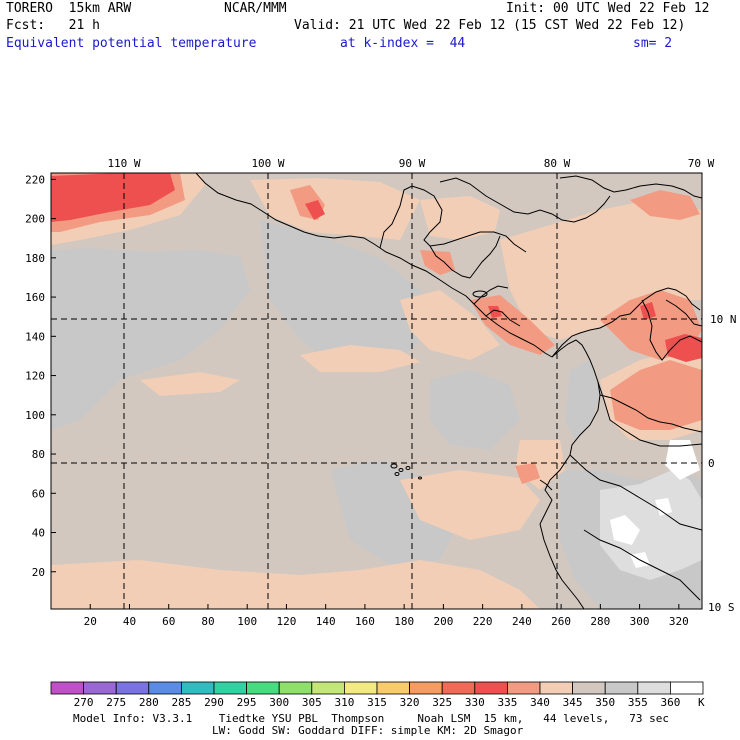  Describe the element at coordinates (123, 163) in the screenshot. I see `lon-label-110w: 110 W` at that location.